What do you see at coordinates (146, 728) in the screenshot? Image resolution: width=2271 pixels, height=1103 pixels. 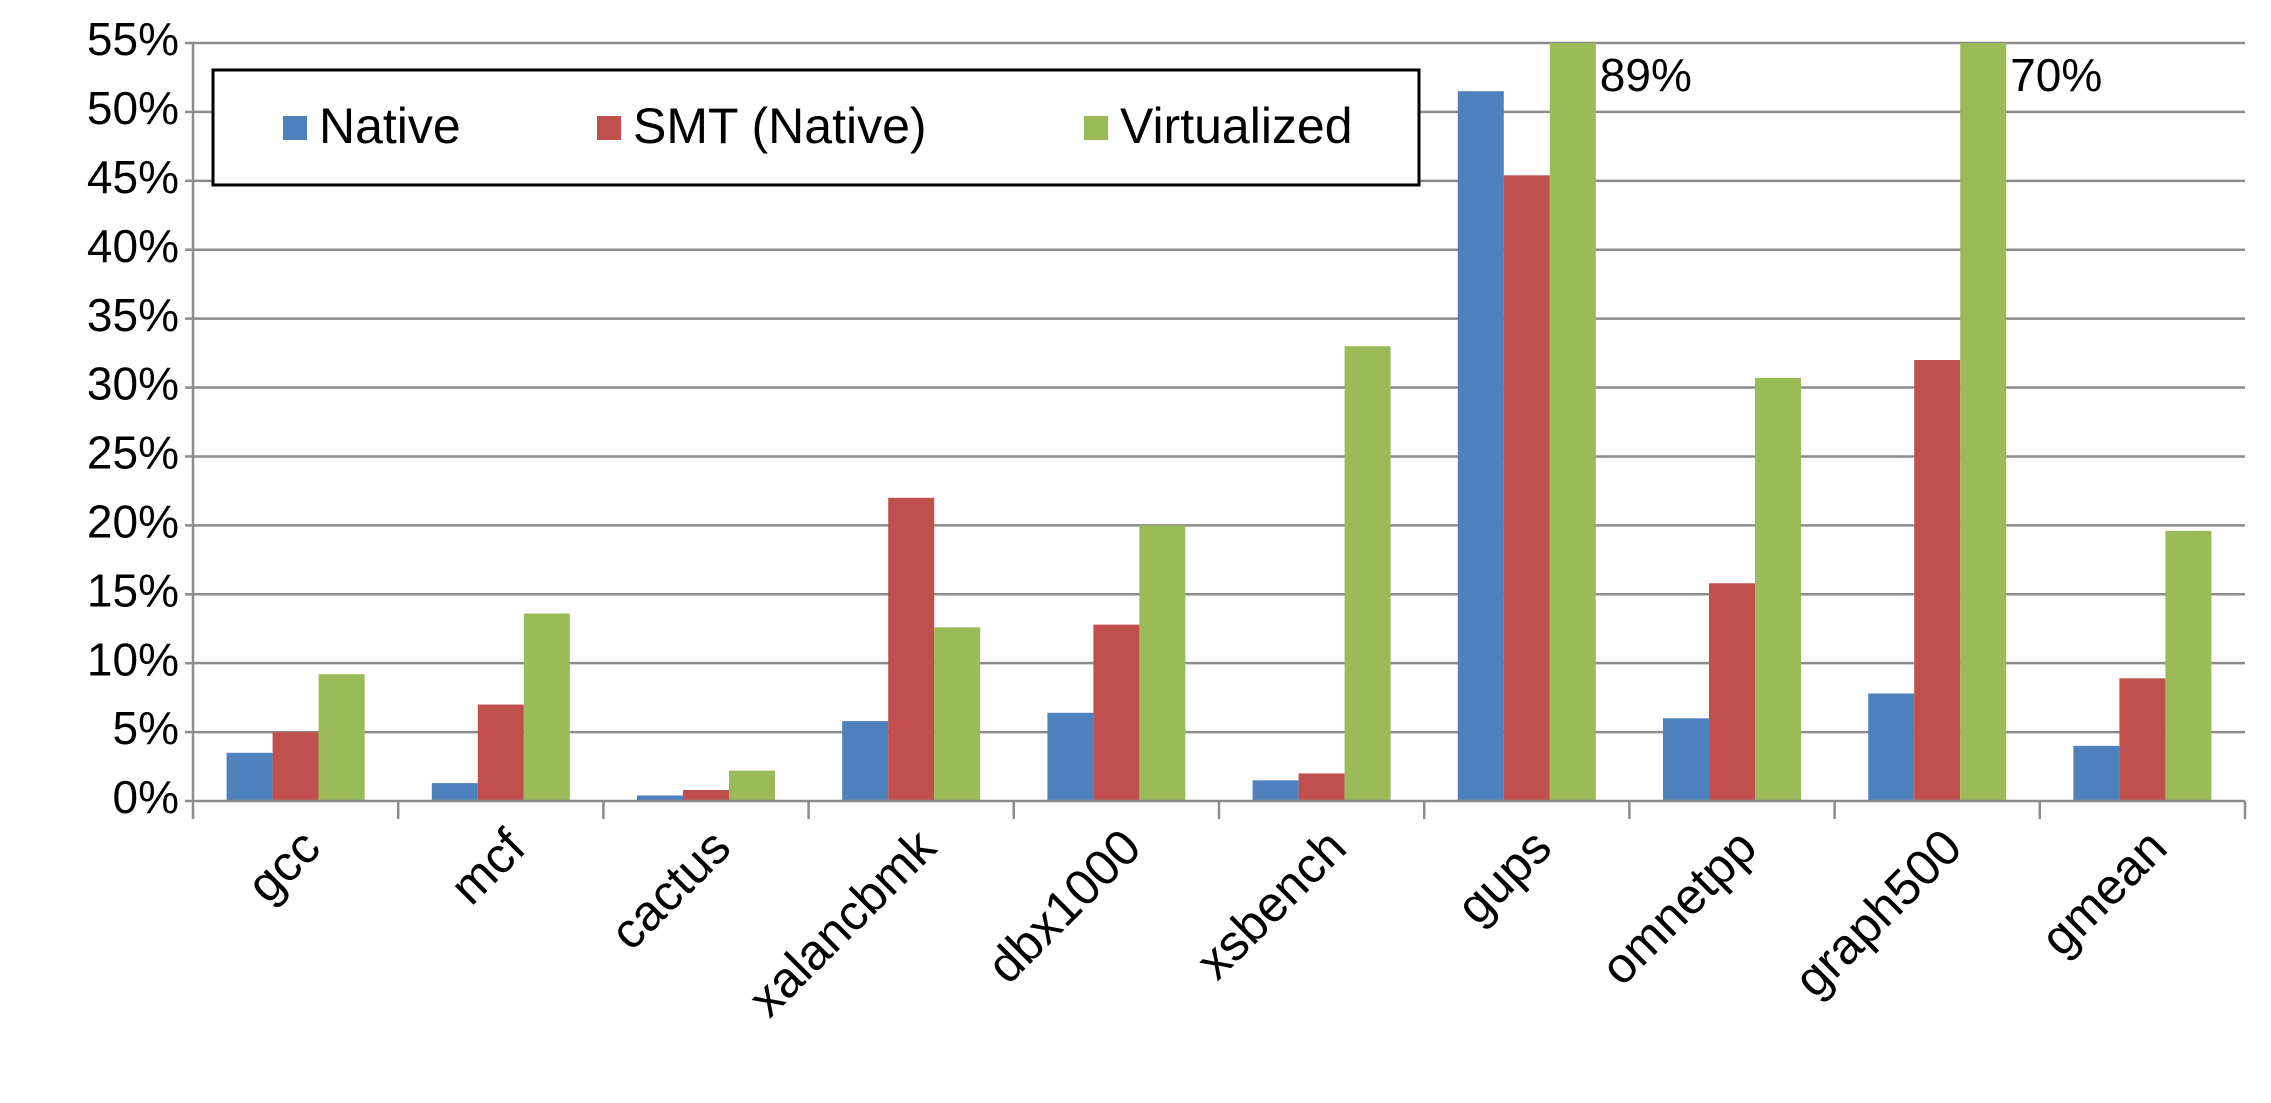 I see `y-tick-label: 5%` at bounding box center [146, 728].